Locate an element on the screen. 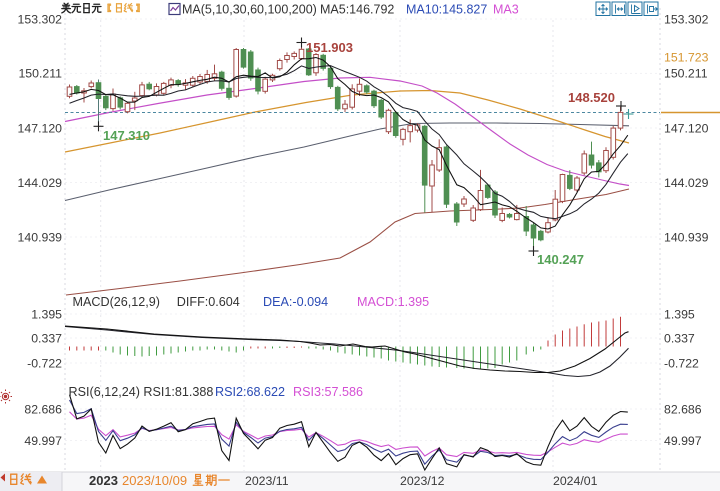 The image size is (720, 491). svg-text: 2023 is located at coordinates (103, 480).